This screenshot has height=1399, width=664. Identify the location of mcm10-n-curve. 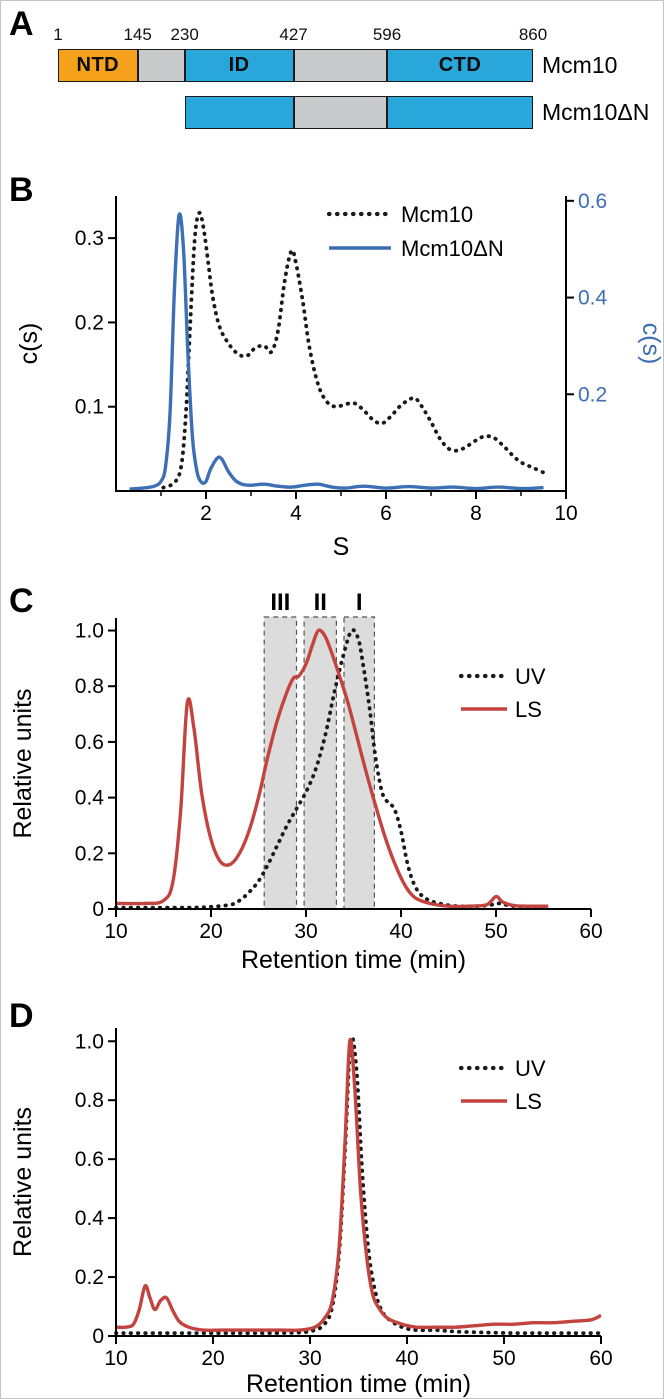
(336, 351).